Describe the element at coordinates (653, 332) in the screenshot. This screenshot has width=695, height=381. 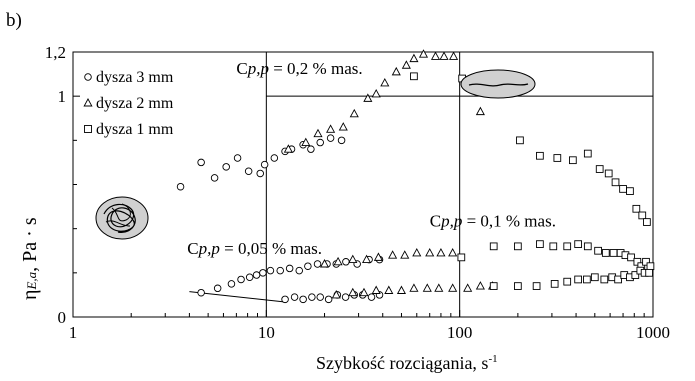
I see `x-tick-label: 1000` at that location.